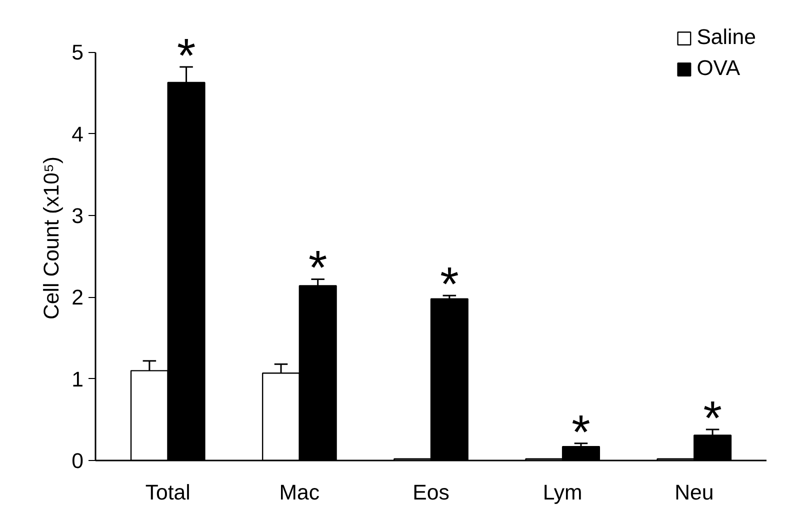 Image resolution: width=786 pixels, height=520 pixels. What do you see at coordinates (78, 298) in the screenshot?
I see `y-tick-label: 2` at bounding box center [78, 298].